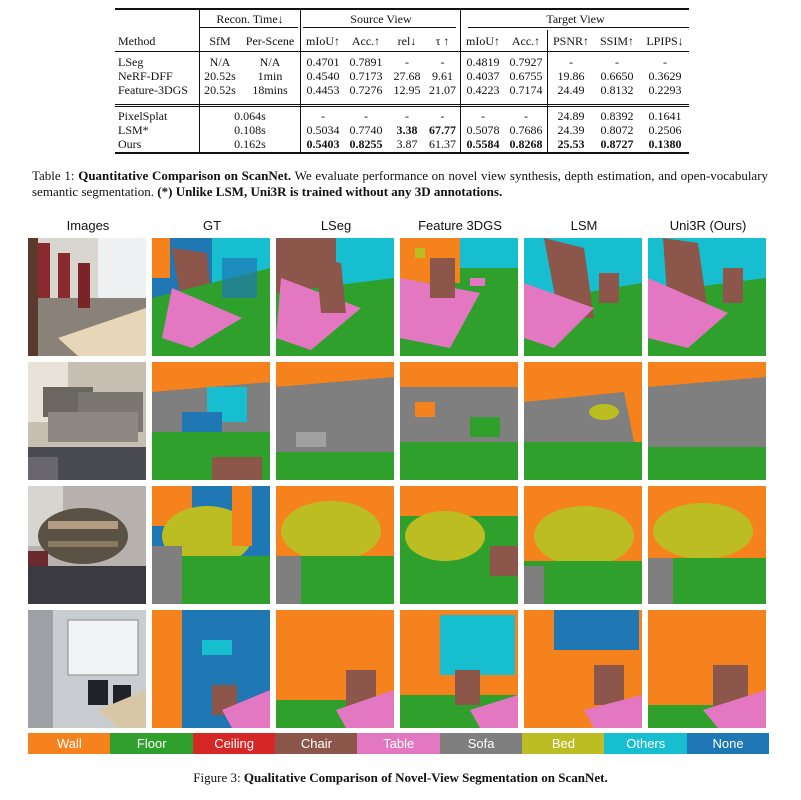 The image size is (801, 800). What do you see at coordinates (323, 76) in the screenshot?
I see `table-value-cell: 0.4540` at bounding box center [323, 76].